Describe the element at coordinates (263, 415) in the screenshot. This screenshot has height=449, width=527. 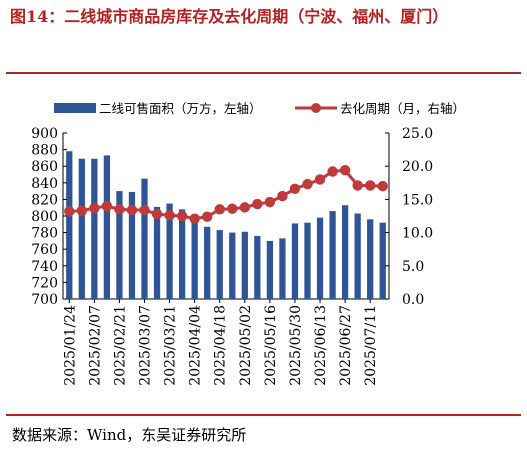
I see `source-rule` at that location.